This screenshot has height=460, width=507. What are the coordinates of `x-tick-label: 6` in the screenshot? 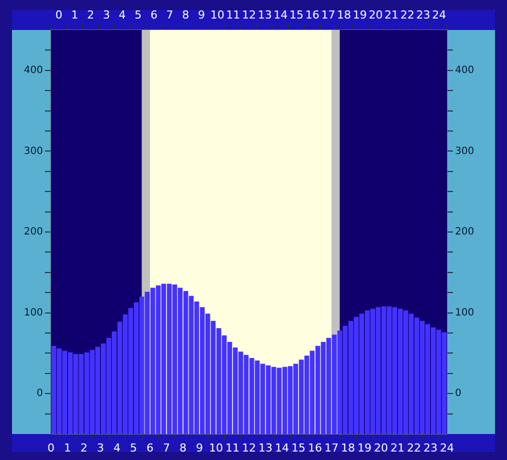 It's located at (150, 447).